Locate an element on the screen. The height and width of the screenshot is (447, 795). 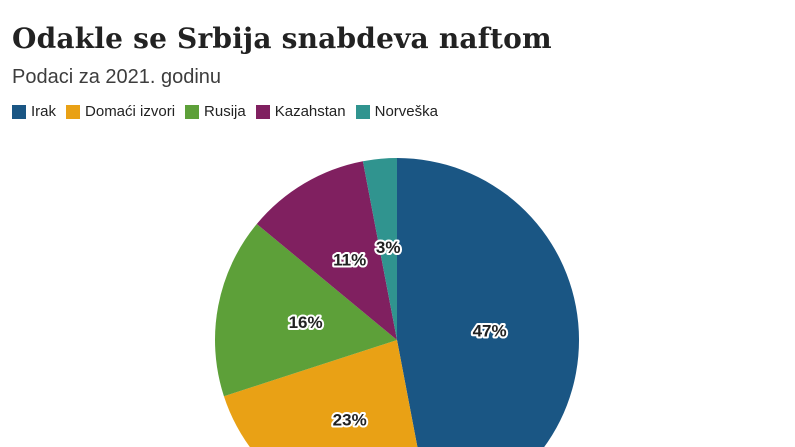
legend-item-rusija: Rusija is located at coordinates (215, 111).